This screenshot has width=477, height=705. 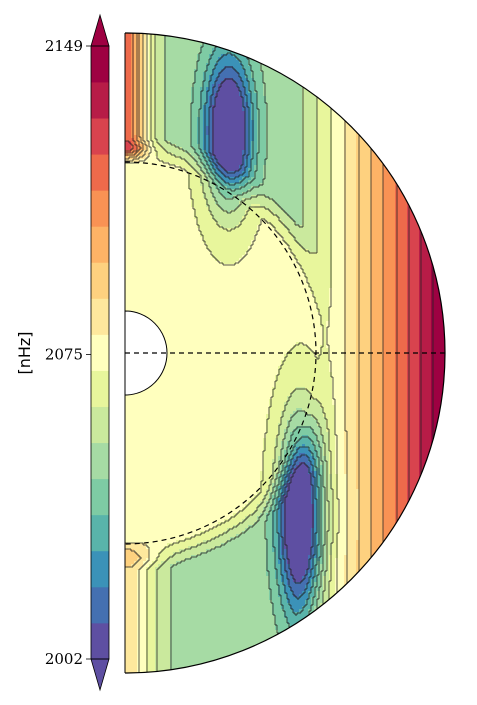 I want to click on colorbar-band, so click(x=100, y=100).